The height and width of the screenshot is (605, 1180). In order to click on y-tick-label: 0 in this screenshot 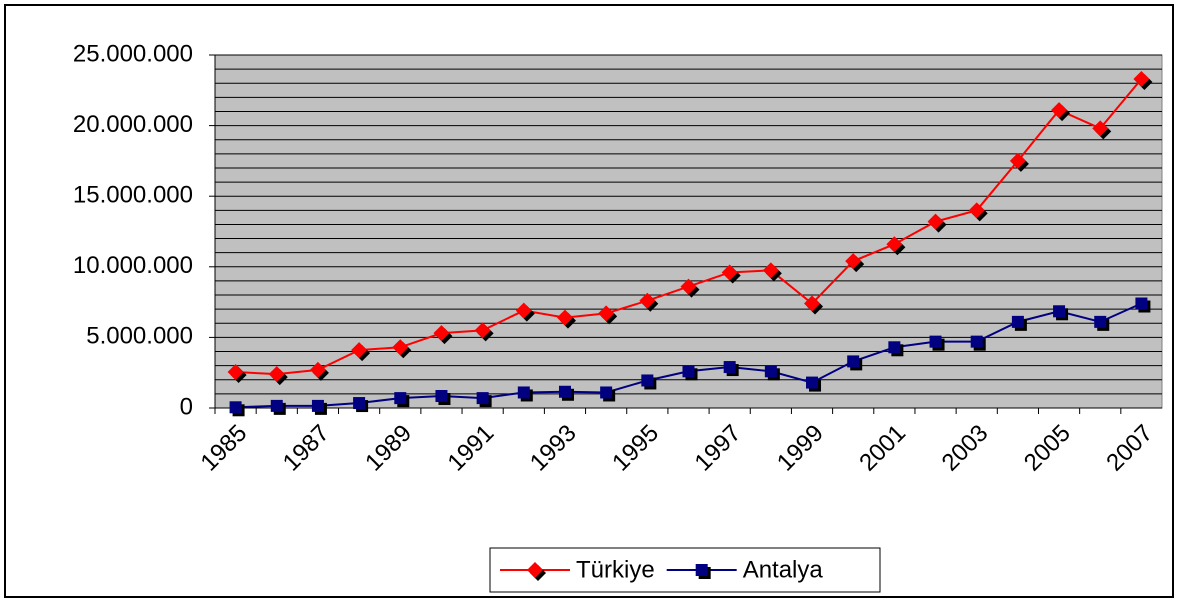, I will do `click(186, 406)`.